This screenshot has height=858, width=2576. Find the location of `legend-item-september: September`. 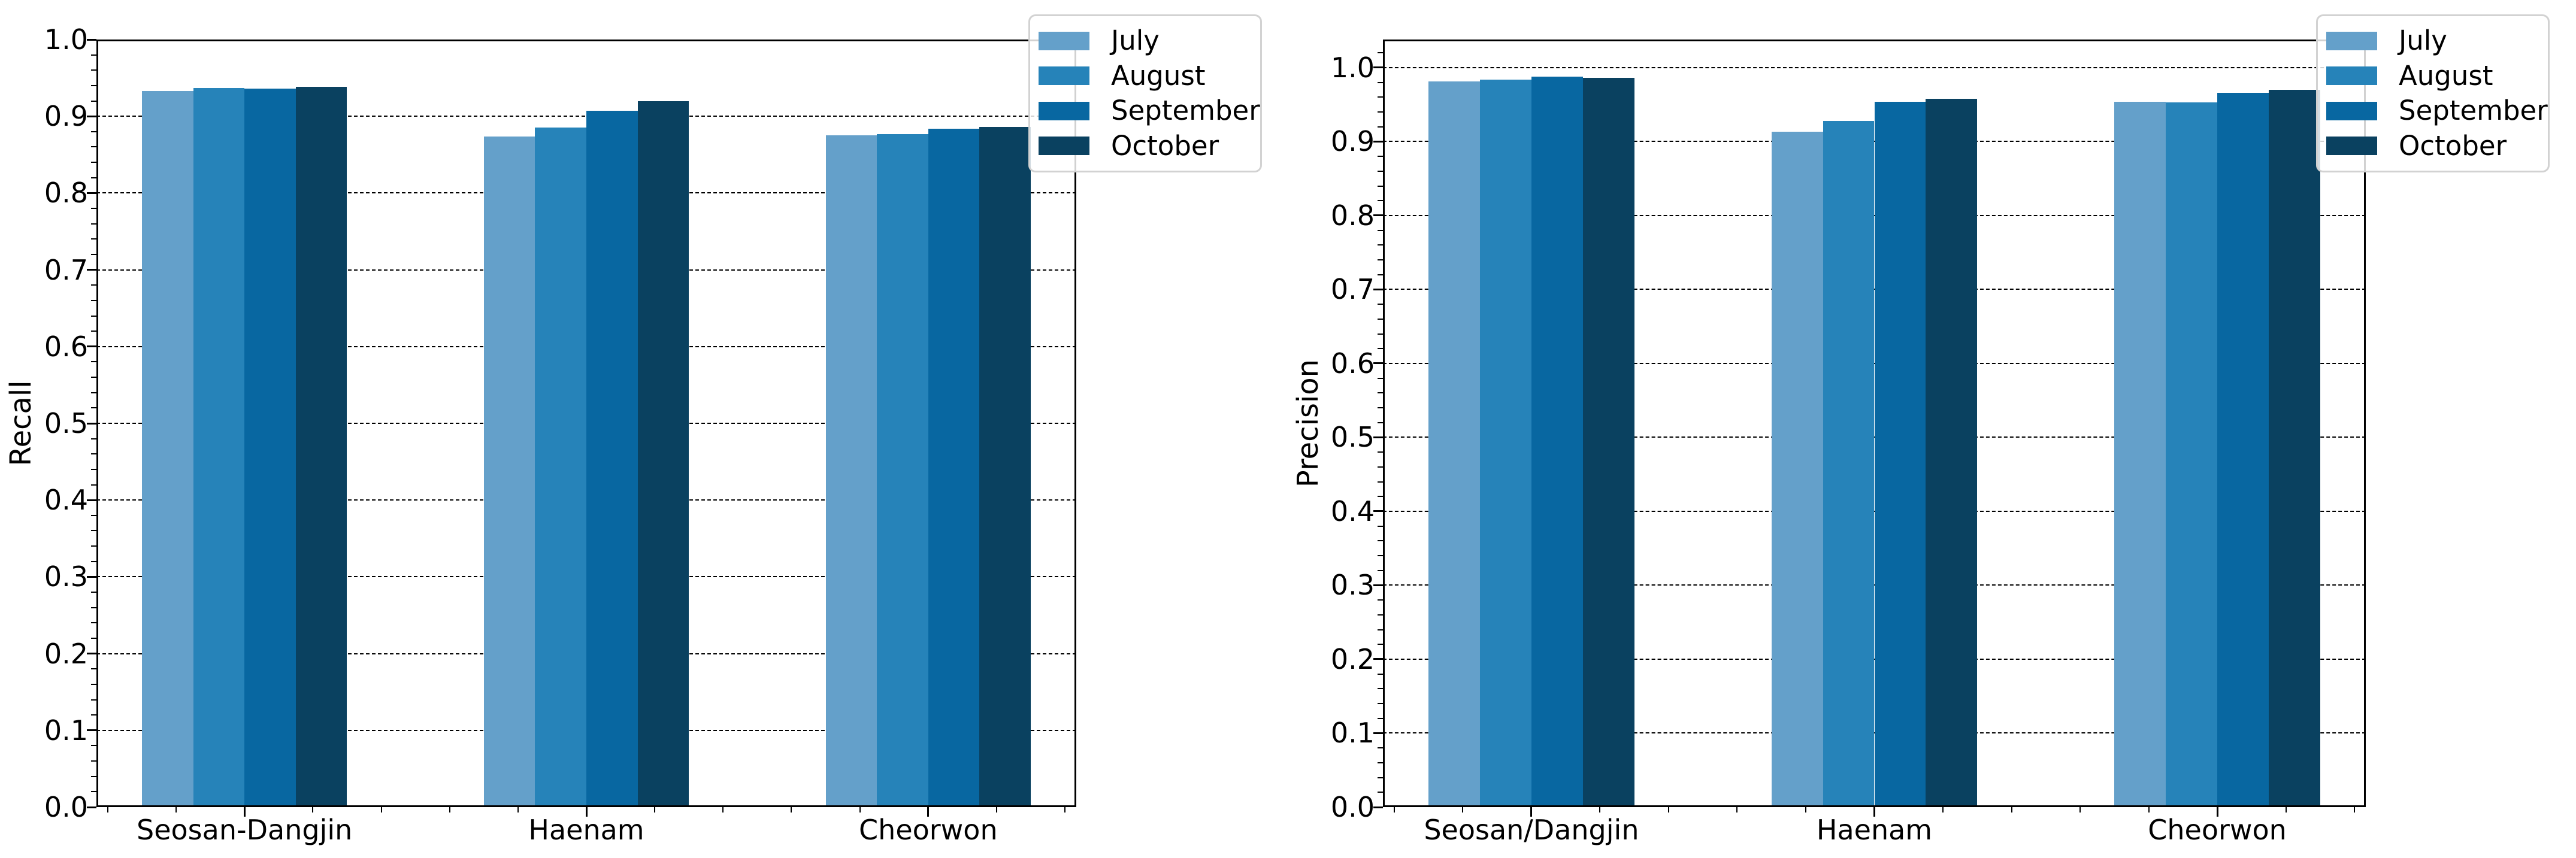

legend-item-september: September is located at coordinates (2433, 110).